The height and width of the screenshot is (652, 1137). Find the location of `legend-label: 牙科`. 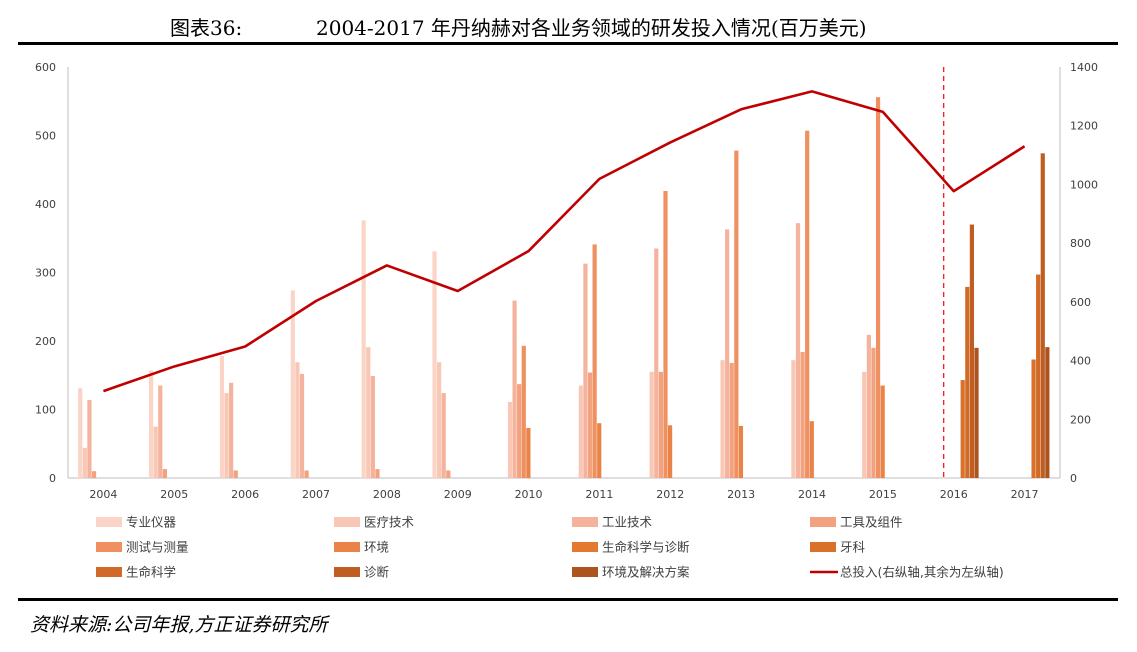

legend-label: 牙科 is located at coordinates (853, 547).